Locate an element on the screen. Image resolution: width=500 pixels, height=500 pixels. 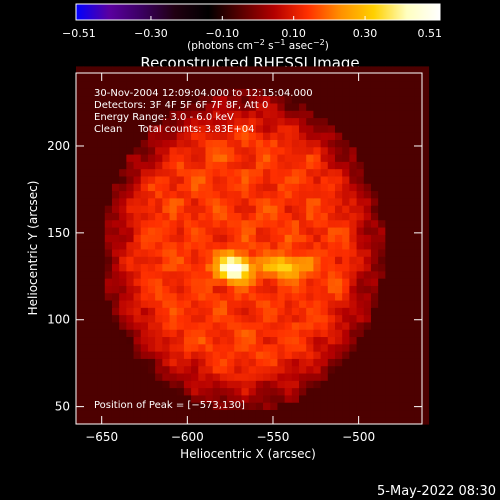
units-exp-2: −1 is located at coordinates (280, 42).